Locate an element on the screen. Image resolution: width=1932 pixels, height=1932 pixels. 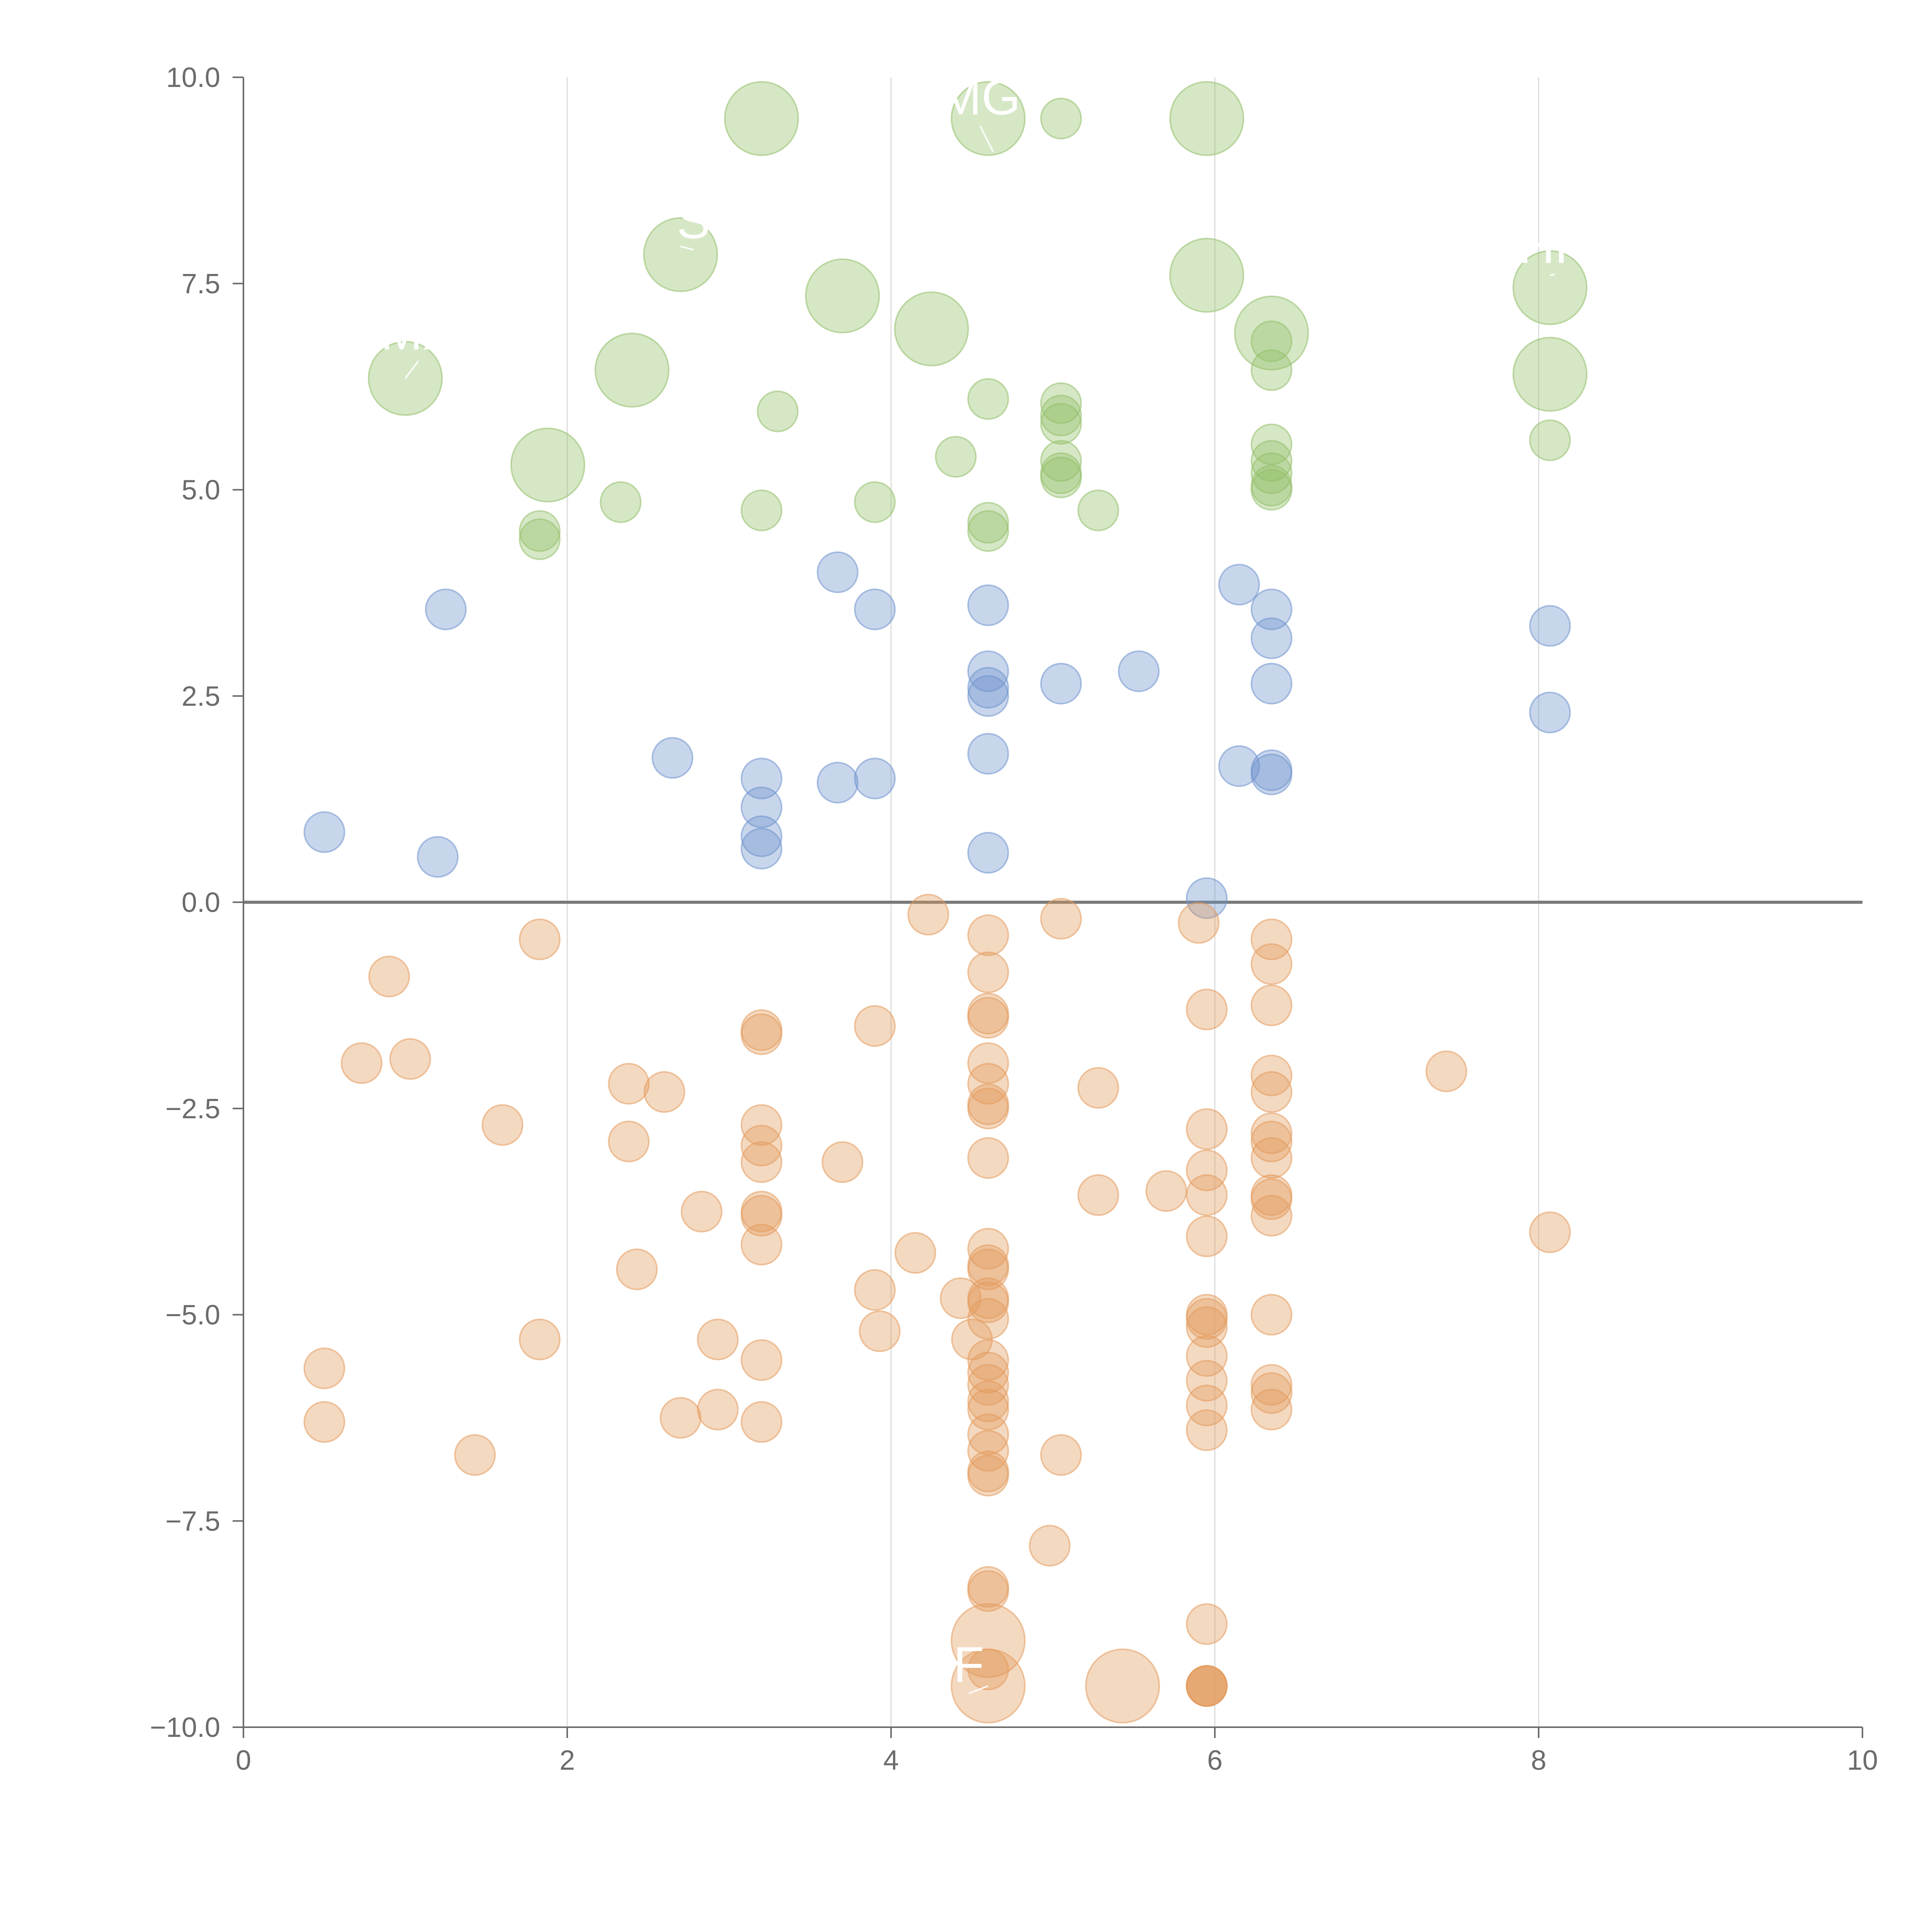
annotation-label: S is located at coordinates (694, 221).